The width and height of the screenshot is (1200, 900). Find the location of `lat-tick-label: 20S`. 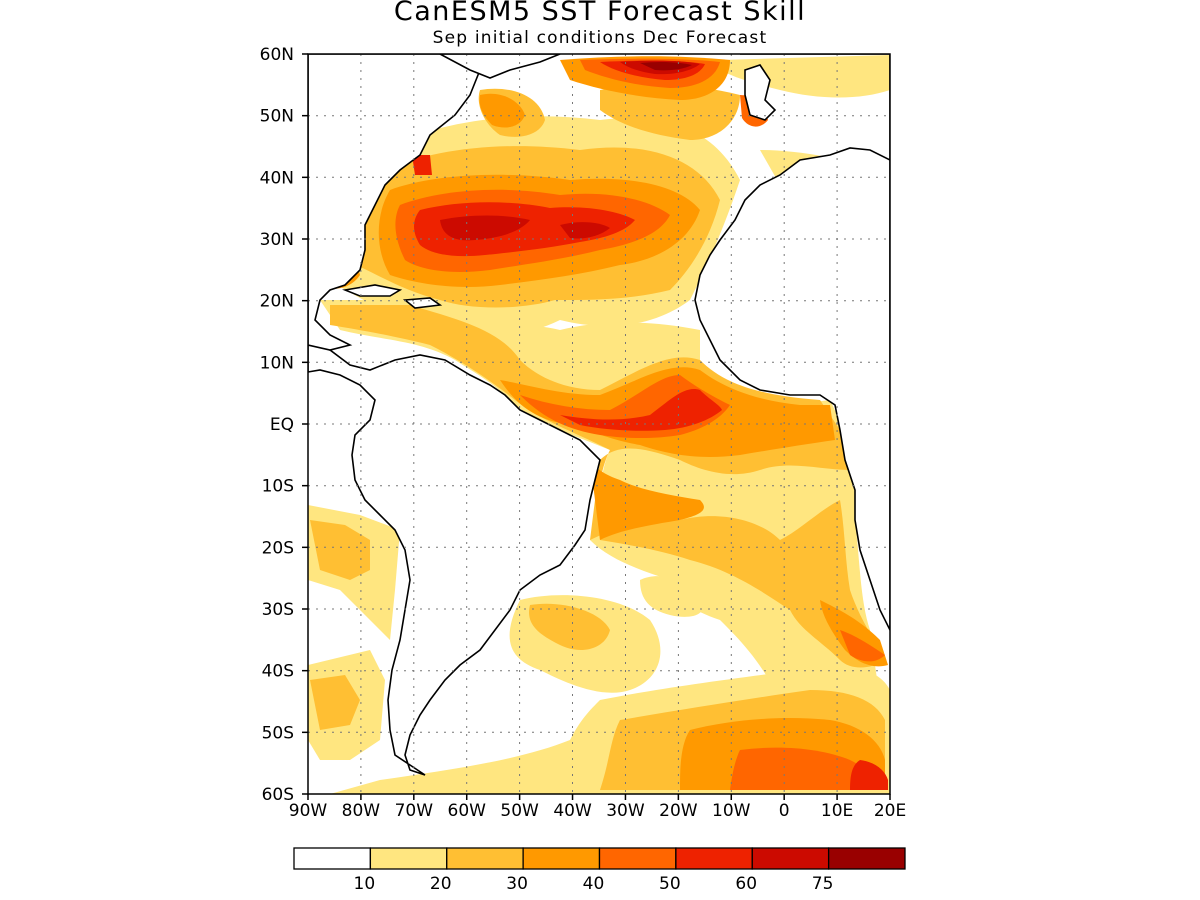

lat-tick-label: 20S is located at coordinates (278, 548).